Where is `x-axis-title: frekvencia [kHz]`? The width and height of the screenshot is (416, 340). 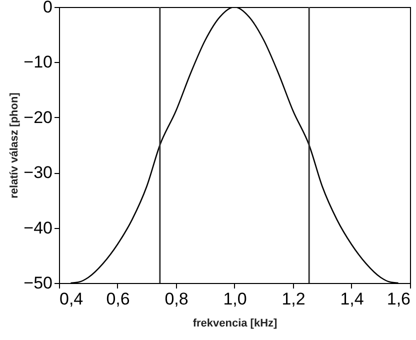
x-axis-title: frekvencia [kHz] is located at coordinates (235, 324).